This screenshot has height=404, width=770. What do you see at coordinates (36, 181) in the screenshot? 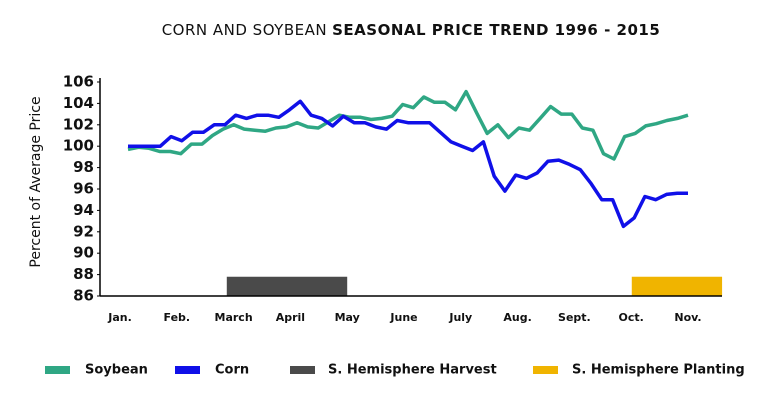
I see `y-axis-label: Percent of Average Price` at bounding box center [36, 181].